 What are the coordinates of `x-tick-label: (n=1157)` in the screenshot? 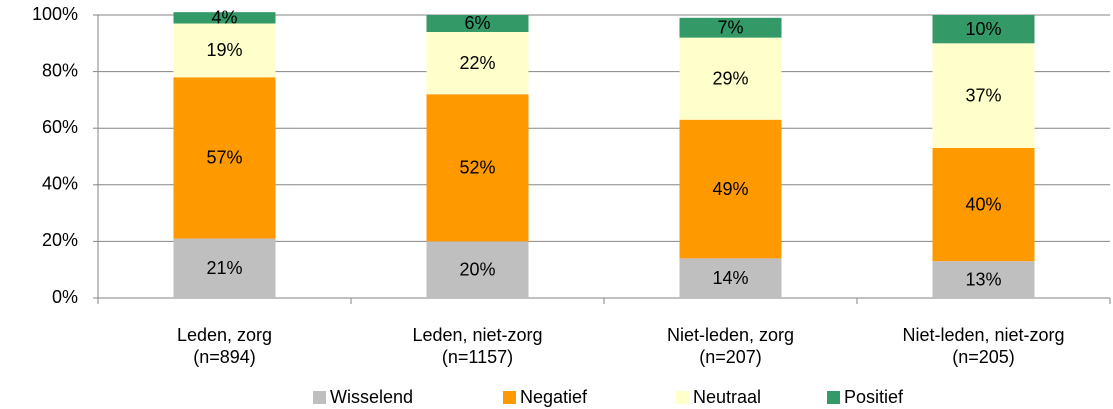 It's located at (477, 357).